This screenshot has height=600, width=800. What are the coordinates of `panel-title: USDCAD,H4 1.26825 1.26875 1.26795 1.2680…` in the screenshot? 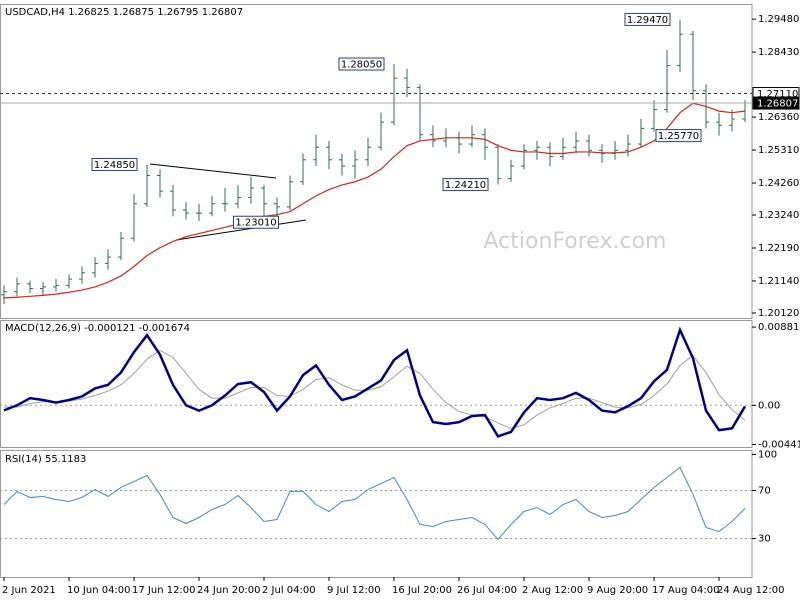 It's located at (124, 12).